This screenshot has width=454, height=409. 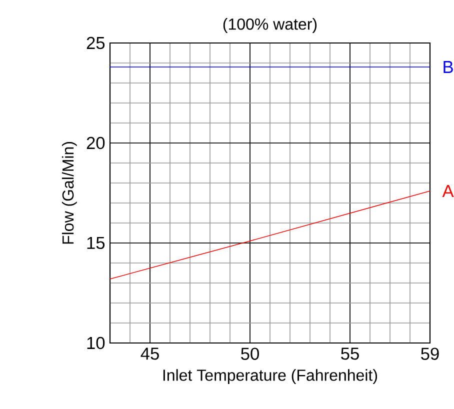 What do you see at coordinates (270, 376) in the screenshot?
I see `x-axis-title: Inlet Temperature (Fahrenheit)` at bounding box center [270, 376].